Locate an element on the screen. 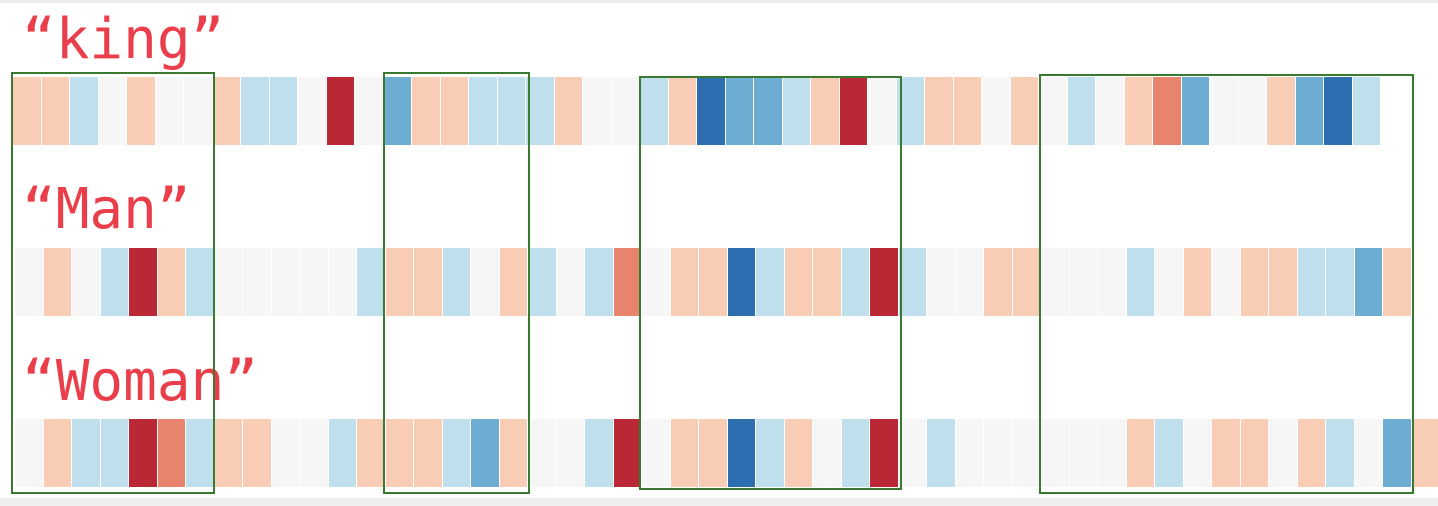 The image size is (1438, 506). dims-group-2-box is located at coordinates (456, 283).